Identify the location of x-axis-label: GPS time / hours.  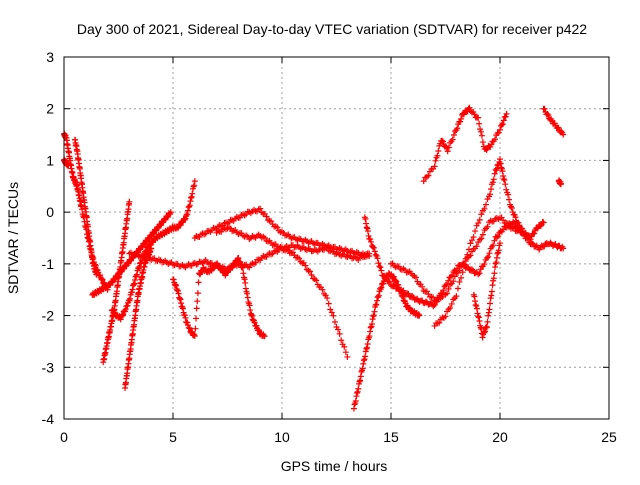
(334, 466).